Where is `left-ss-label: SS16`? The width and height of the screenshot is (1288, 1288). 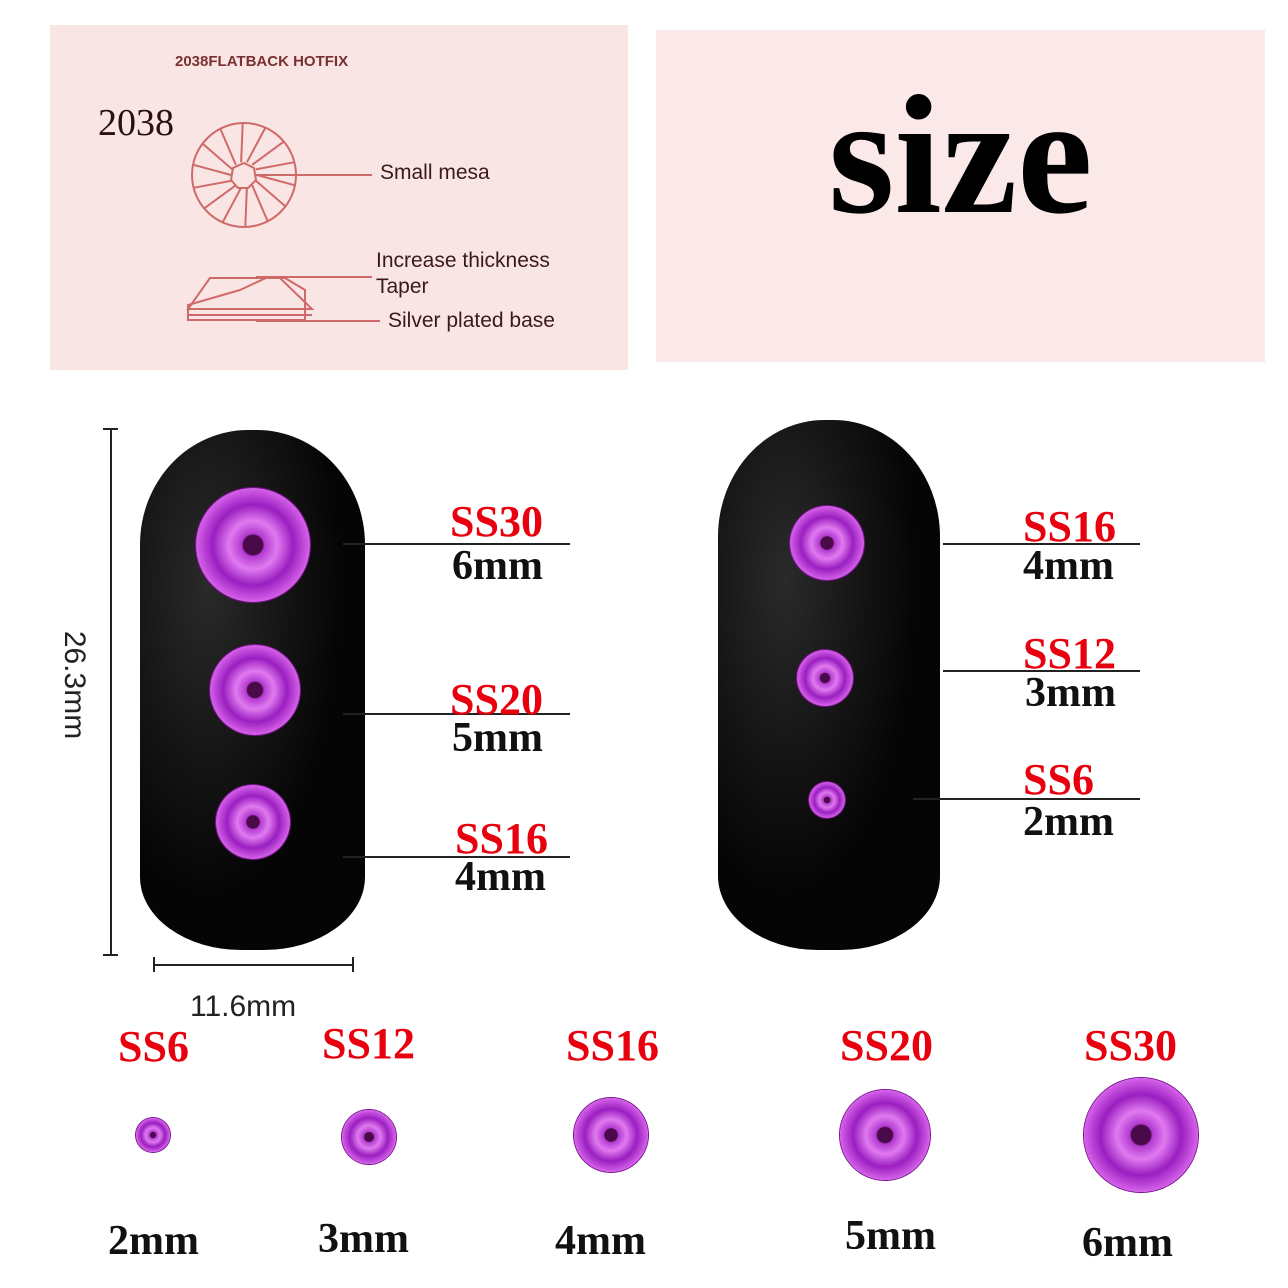 left-ss-label: SS16 is located at coordinates (501, 838).